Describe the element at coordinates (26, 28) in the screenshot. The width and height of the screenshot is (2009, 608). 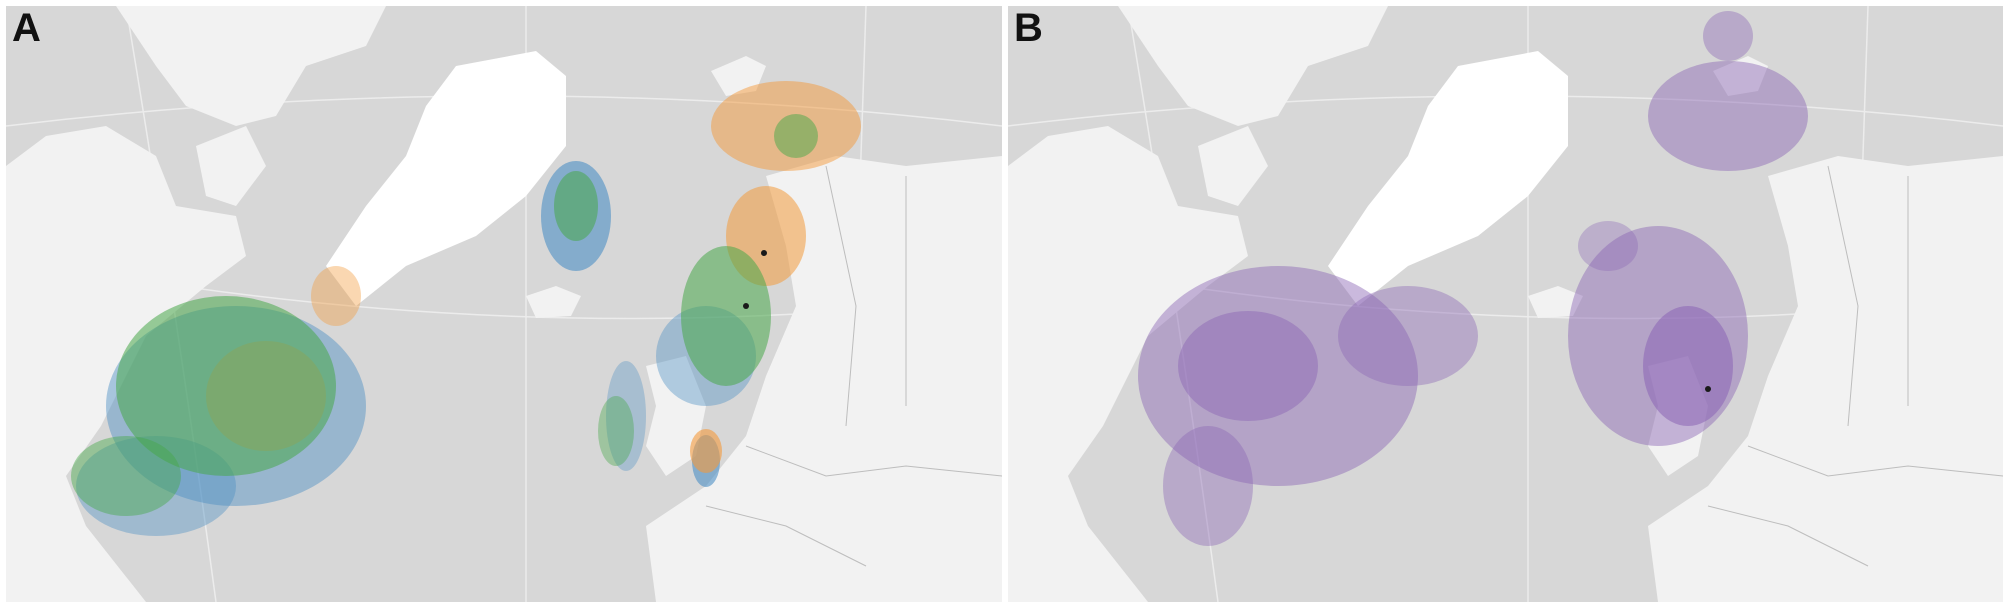
I see `panel-label-a: A` at that location.